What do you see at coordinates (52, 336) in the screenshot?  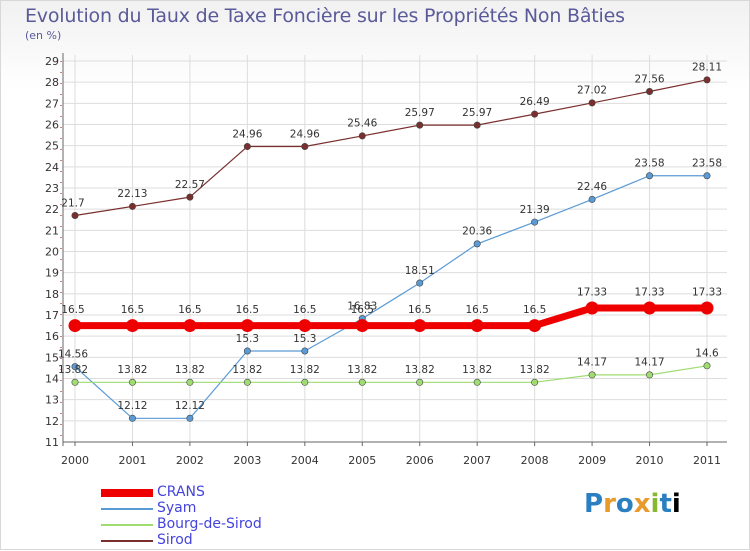 I see `y-tick-label: 16` at bounding box center [52, 336].